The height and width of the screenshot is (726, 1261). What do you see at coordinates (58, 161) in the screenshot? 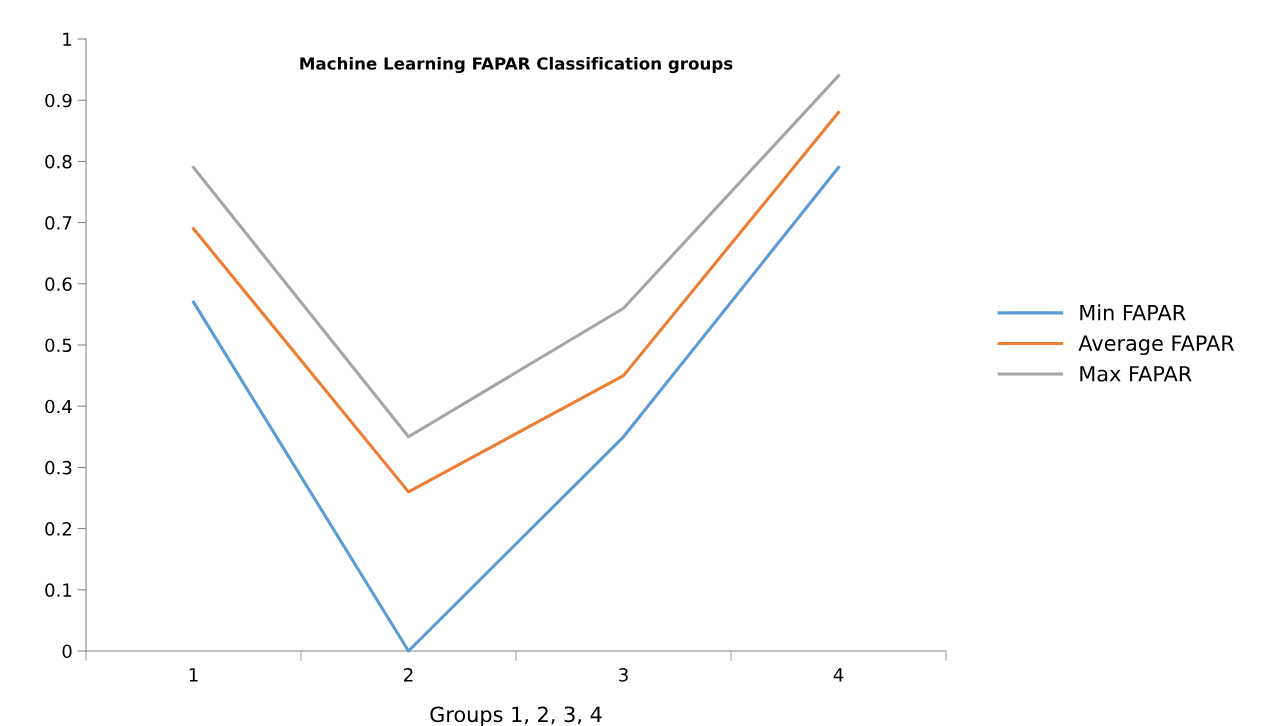
I see `y-tick-label: 0.8` at bounding box center [58, 161].